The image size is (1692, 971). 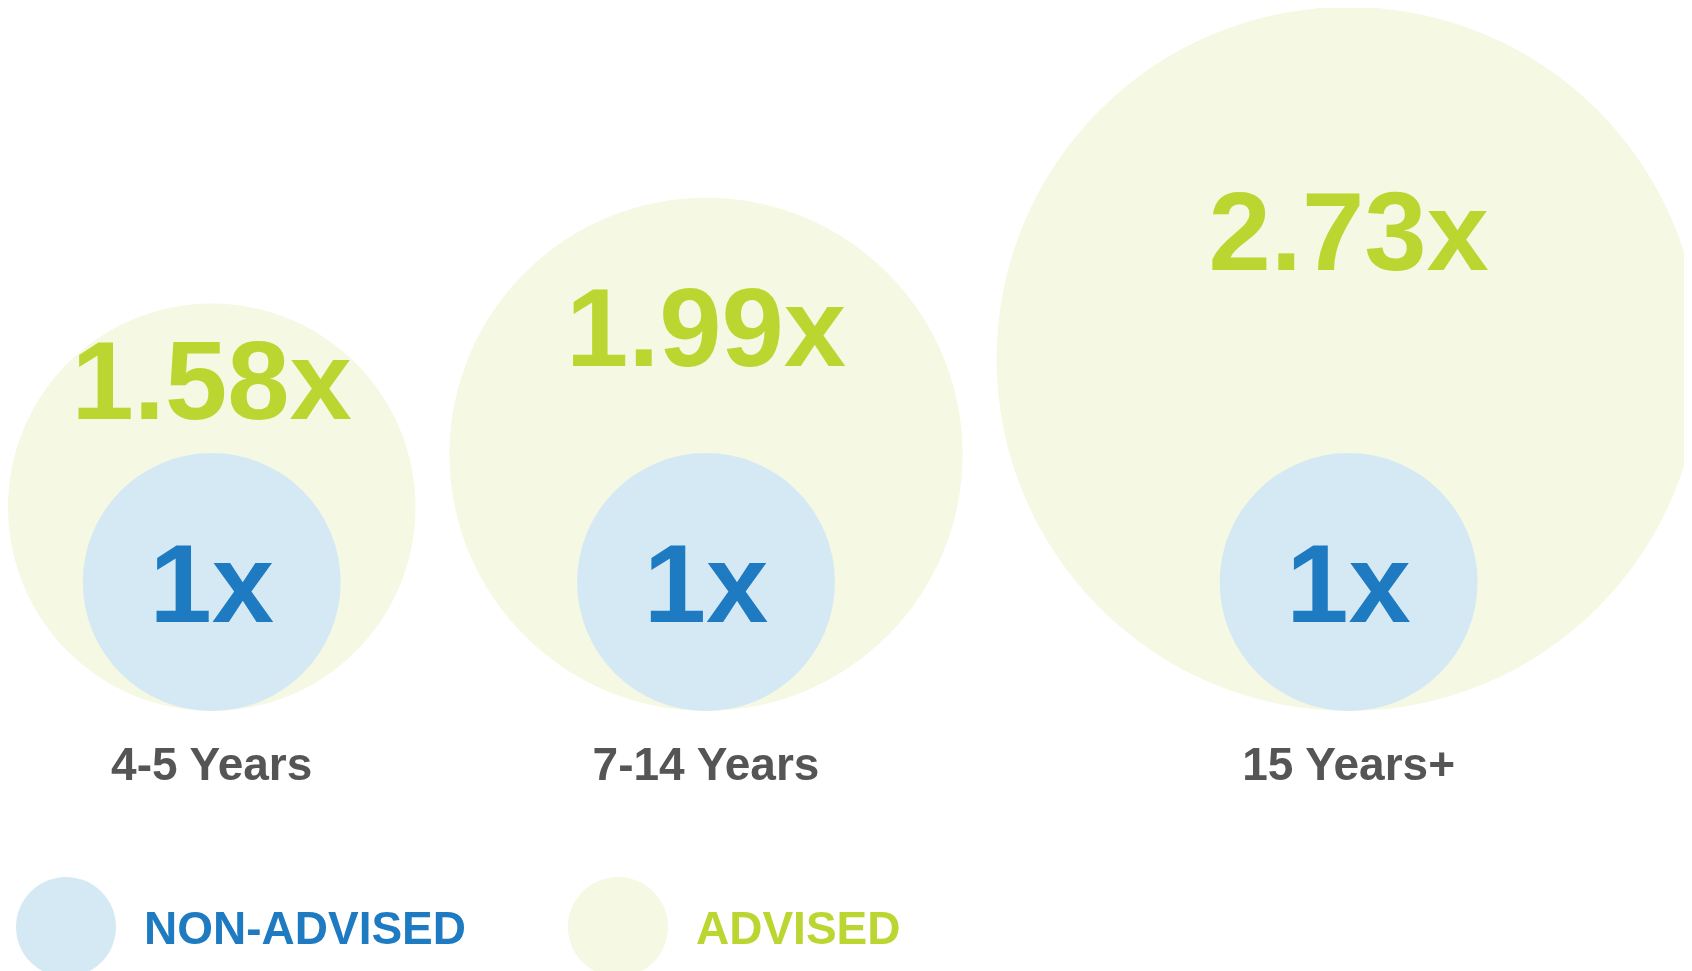 I want to click on legend-label: ADVISED, so click(x=798, y=927).